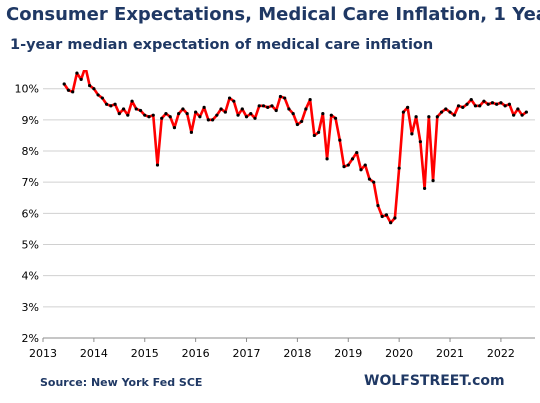  What do you see at coordinates (247, 353) in the screenshot?
I see `x-tick-label: 2017` at bounding box center [247, 353].